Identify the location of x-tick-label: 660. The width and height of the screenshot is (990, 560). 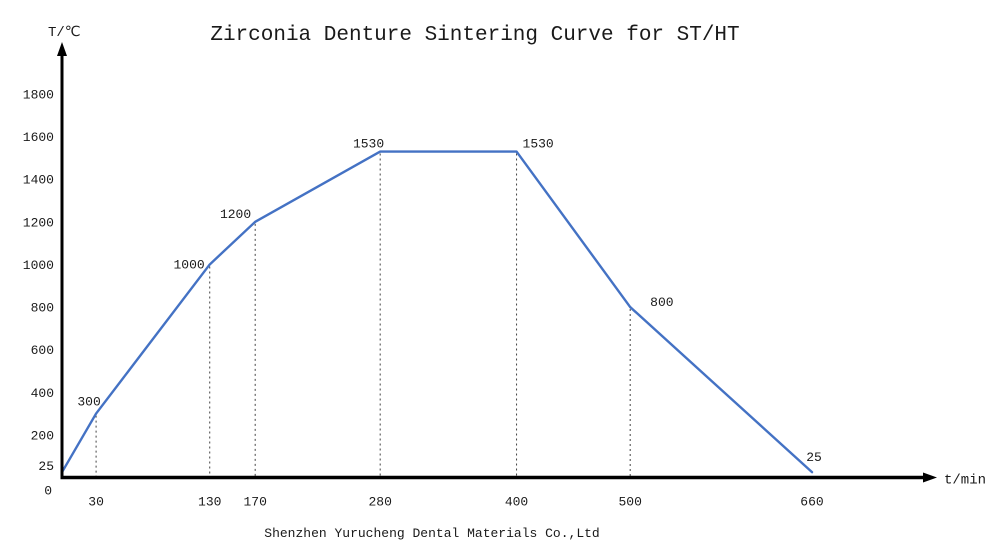
(811, 502).